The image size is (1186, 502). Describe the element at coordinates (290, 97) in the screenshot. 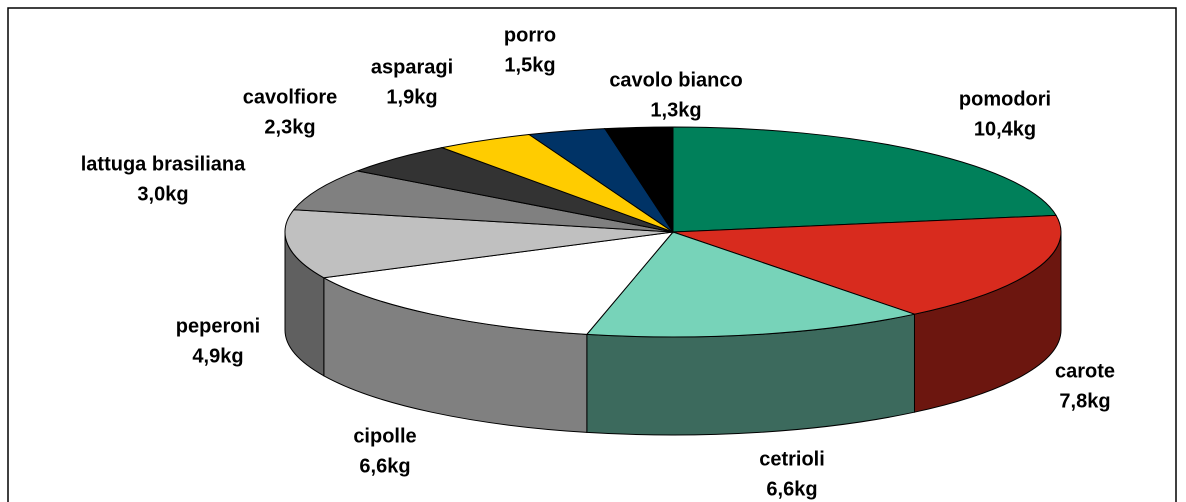

I see `category-label: cavolfiore` at that location.